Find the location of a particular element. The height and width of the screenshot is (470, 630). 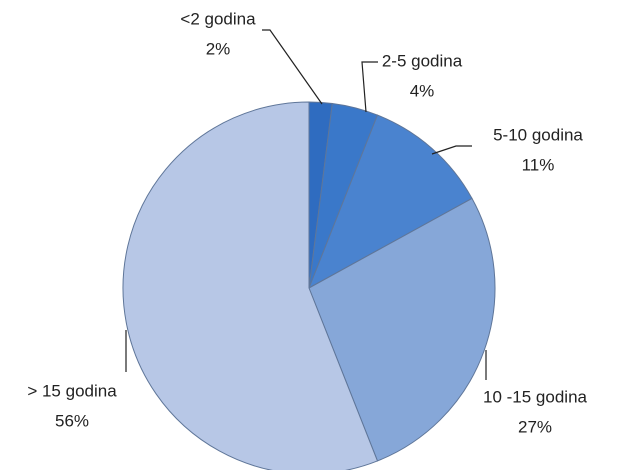

category-label: > 15 godina is located at coordinates (72, 390).